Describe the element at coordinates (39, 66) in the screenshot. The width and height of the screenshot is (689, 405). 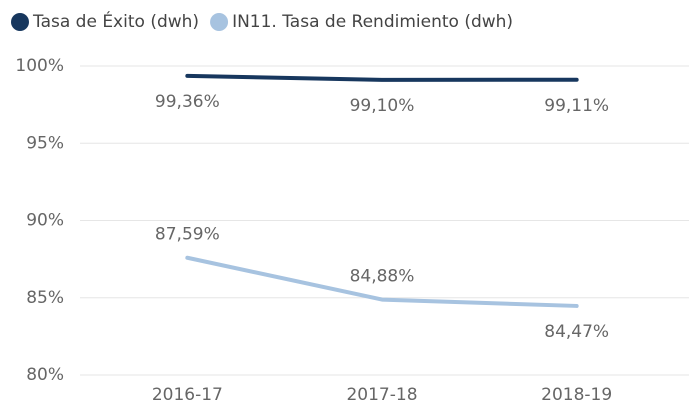
I see `y-tick-label: 100%` at that location.